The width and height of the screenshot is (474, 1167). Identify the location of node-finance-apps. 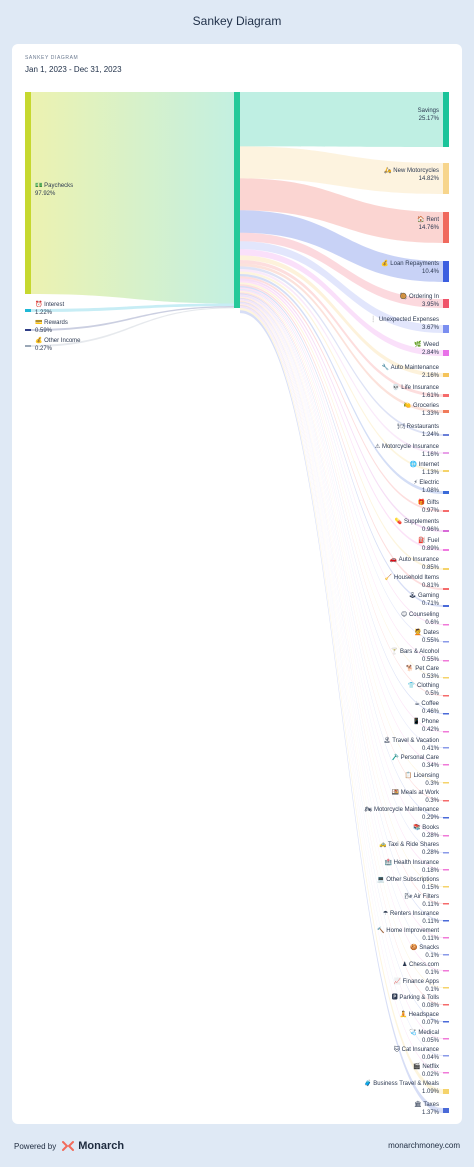
(446, 988).